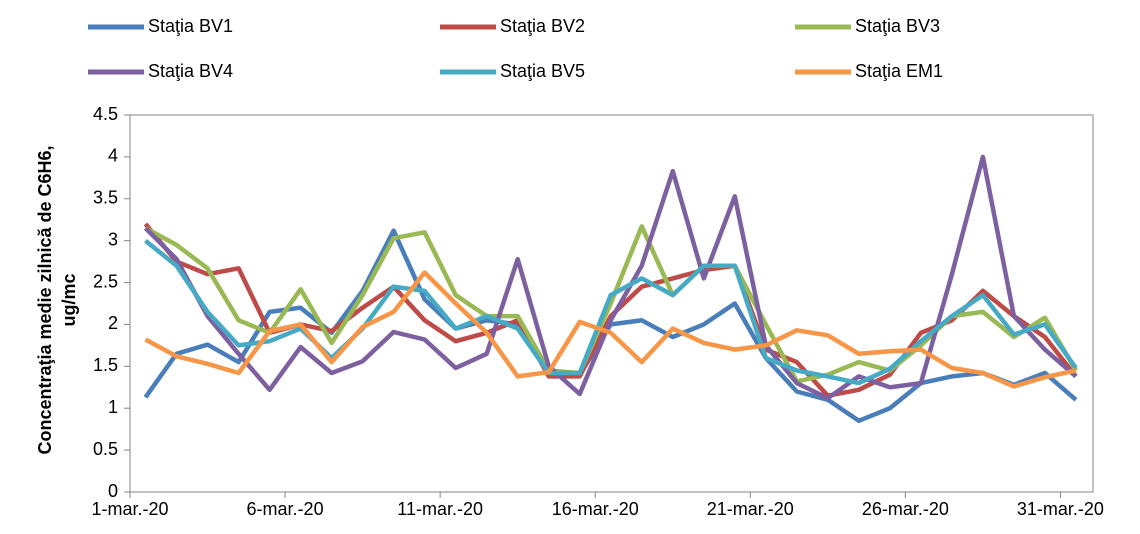 This screenshot has height=534, width=1140. I want to click on y-tick-label: 2, so click(113, 323).